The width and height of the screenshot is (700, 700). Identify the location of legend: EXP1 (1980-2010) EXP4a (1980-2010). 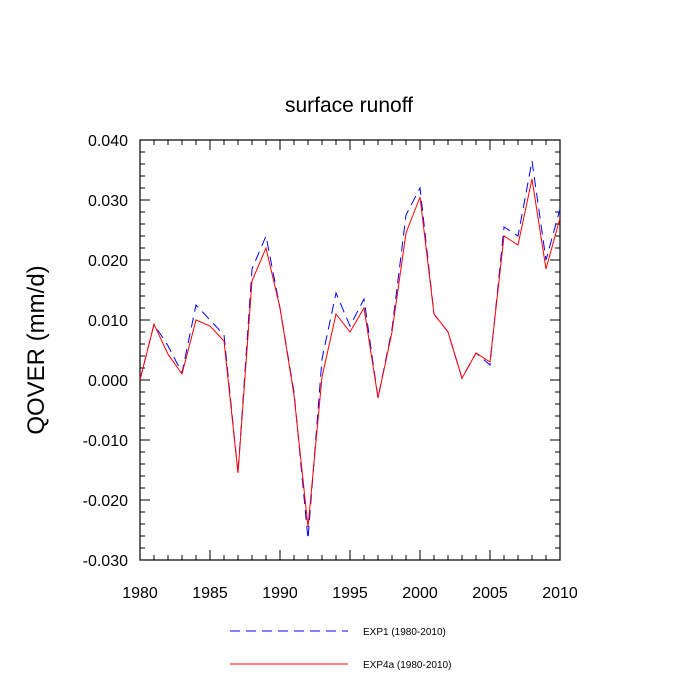
(340, 649).